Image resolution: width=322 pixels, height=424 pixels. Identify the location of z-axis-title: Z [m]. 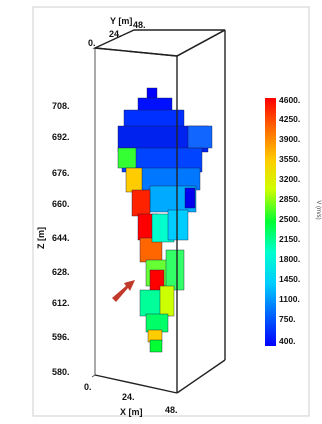
(41, 238).